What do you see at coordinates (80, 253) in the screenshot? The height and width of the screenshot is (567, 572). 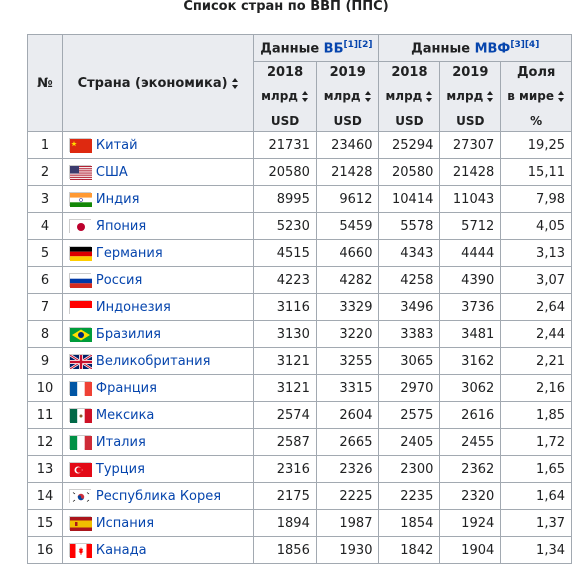 I see `germany-flag-icon` at bounding box center [80, 253].